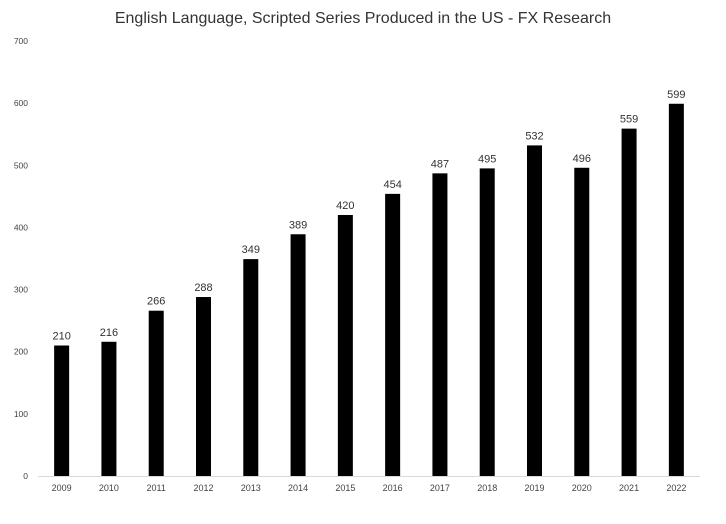 This screenshot has width=726, height=524. Describe the element at coordinates (109, 488) in the screenshot. I see `x-tick-label-2010: 2010` at that location.